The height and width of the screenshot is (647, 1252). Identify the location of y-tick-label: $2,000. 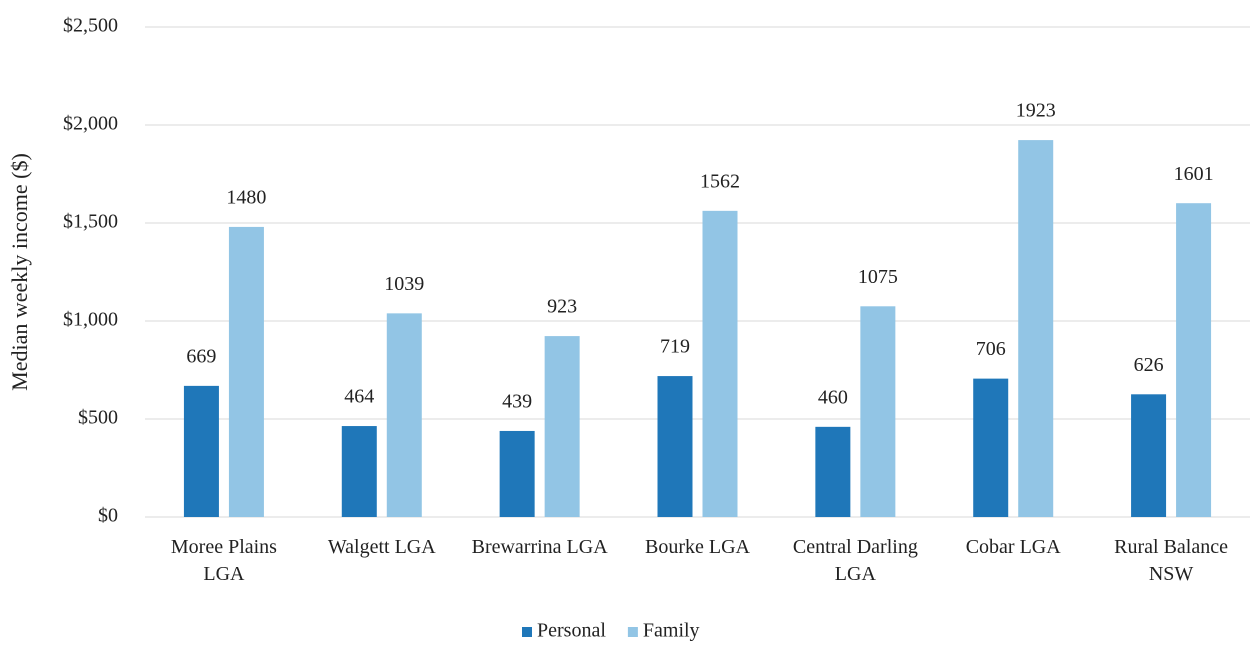
(90, 124).